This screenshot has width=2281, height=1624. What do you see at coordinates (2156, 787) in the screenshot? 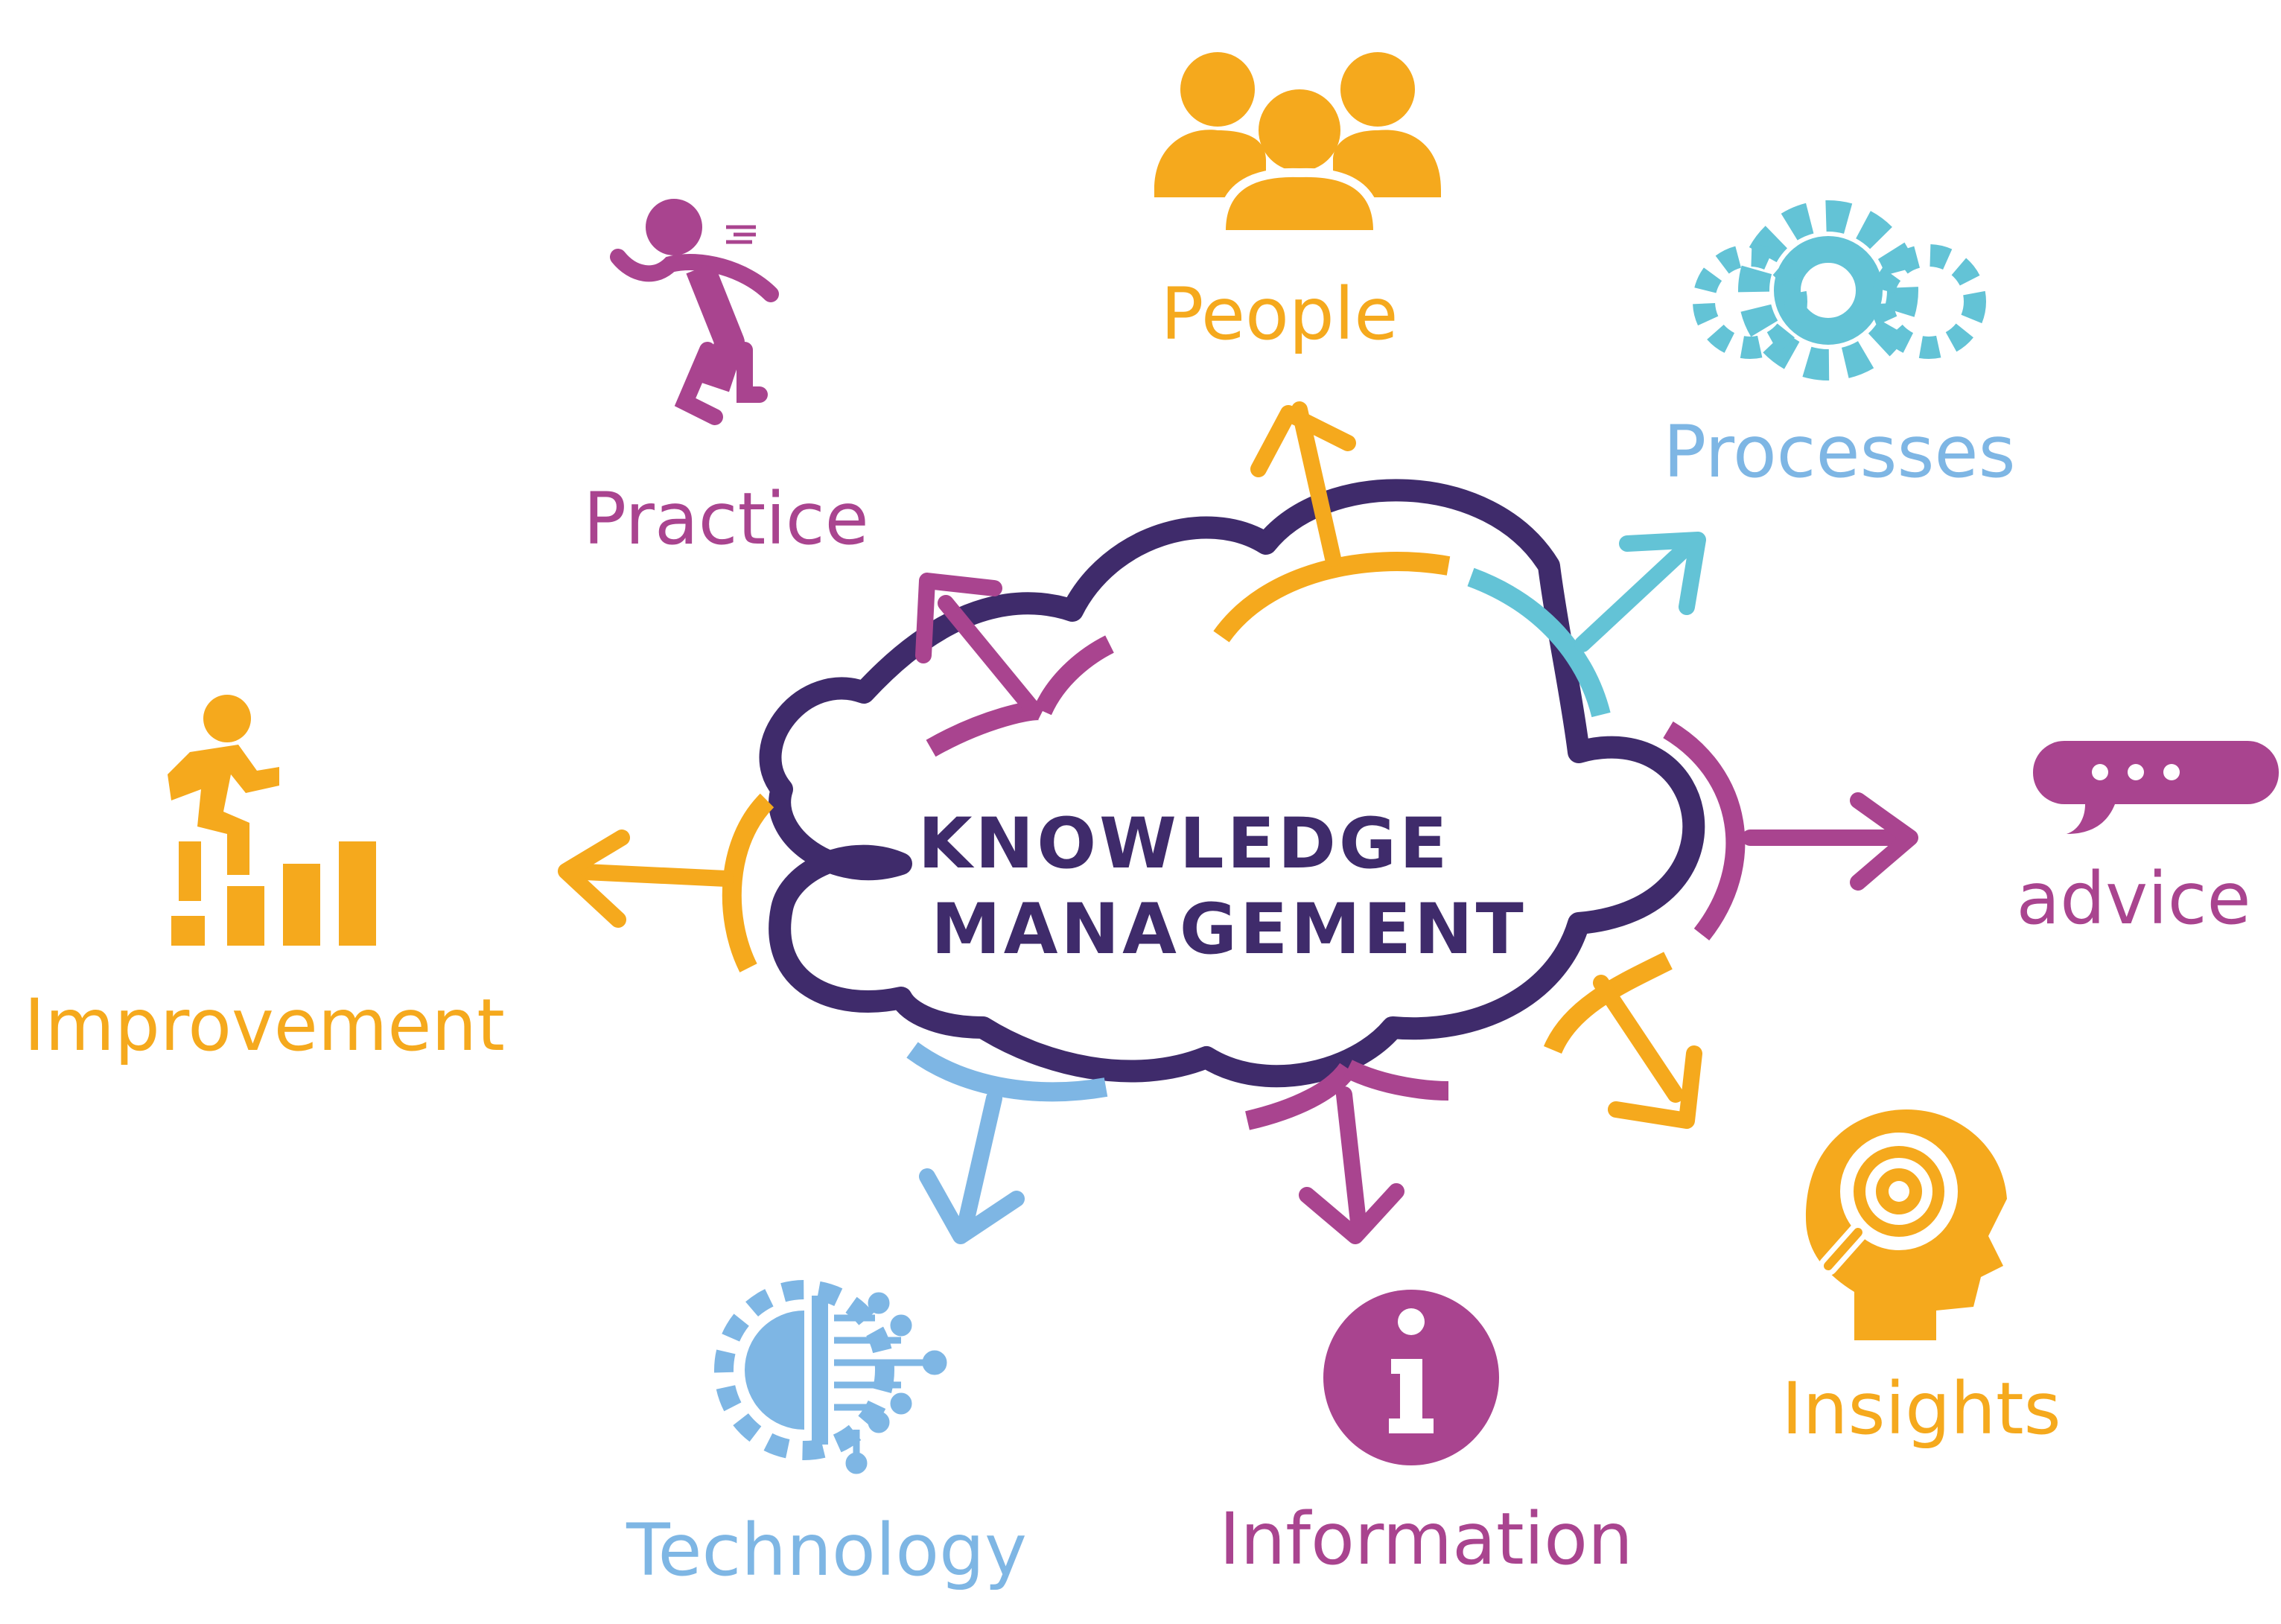
I see `speech-bubble-icon` at bounding box center [2156, 787].